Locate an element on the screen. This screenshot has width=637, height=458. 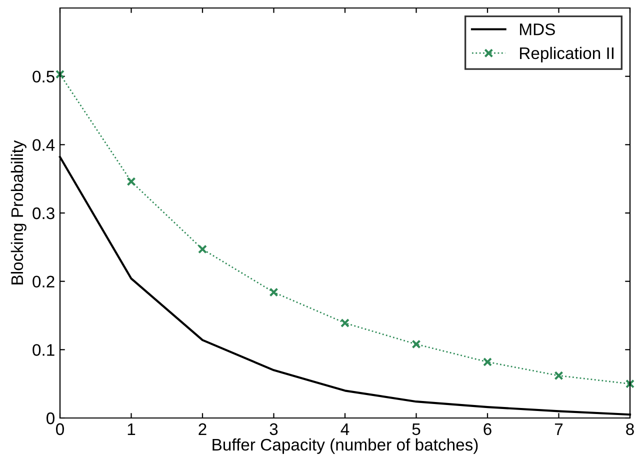
x-tick-label: 0 is located at coordinates (60, 429).